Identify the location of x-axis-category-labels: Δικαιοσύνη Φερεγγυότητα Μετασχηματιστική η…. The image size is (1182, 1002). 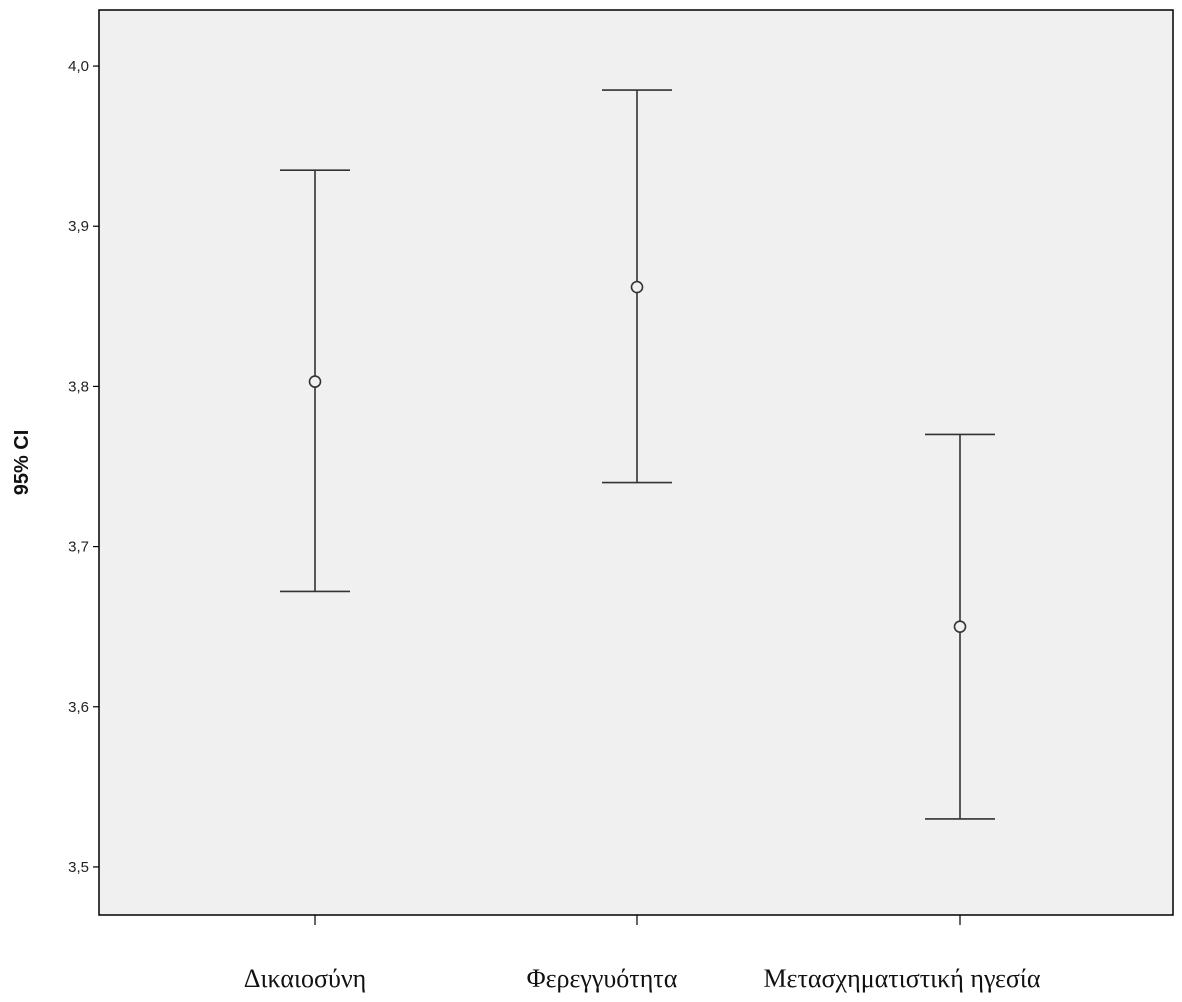
(642, 978).